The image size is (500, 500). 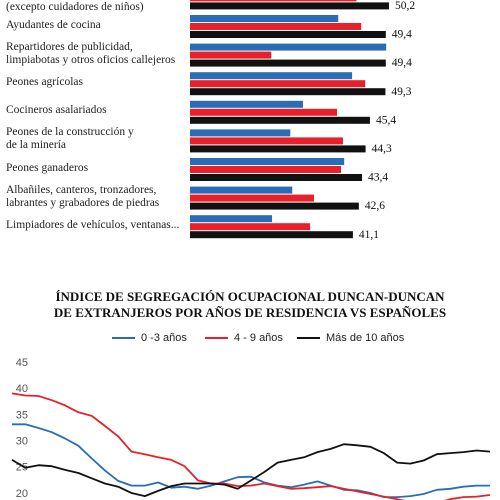 What do you see at coordinates (22, 494) in the screenshot?
I see `y-tick-label: 20` at bounding box center [22, 494].